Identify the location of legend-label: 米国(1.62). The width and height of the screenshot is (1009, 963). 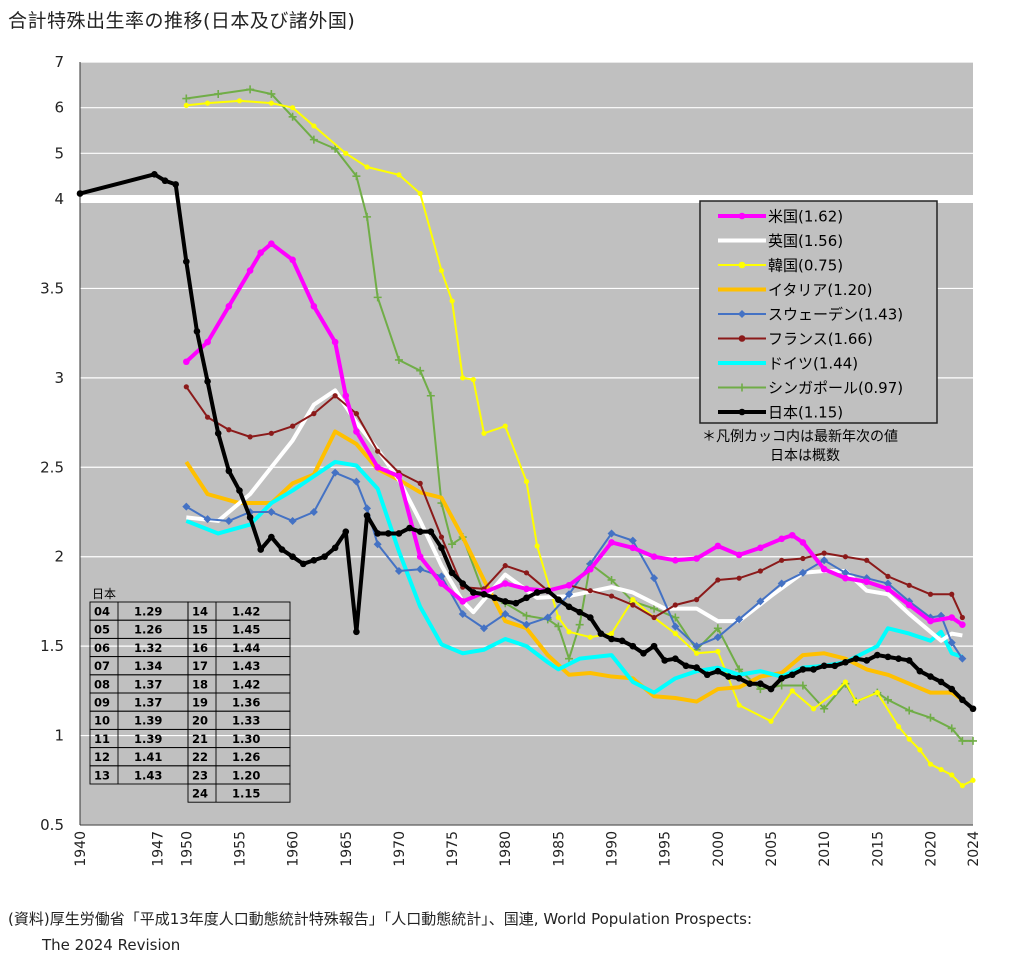
(805, 217).